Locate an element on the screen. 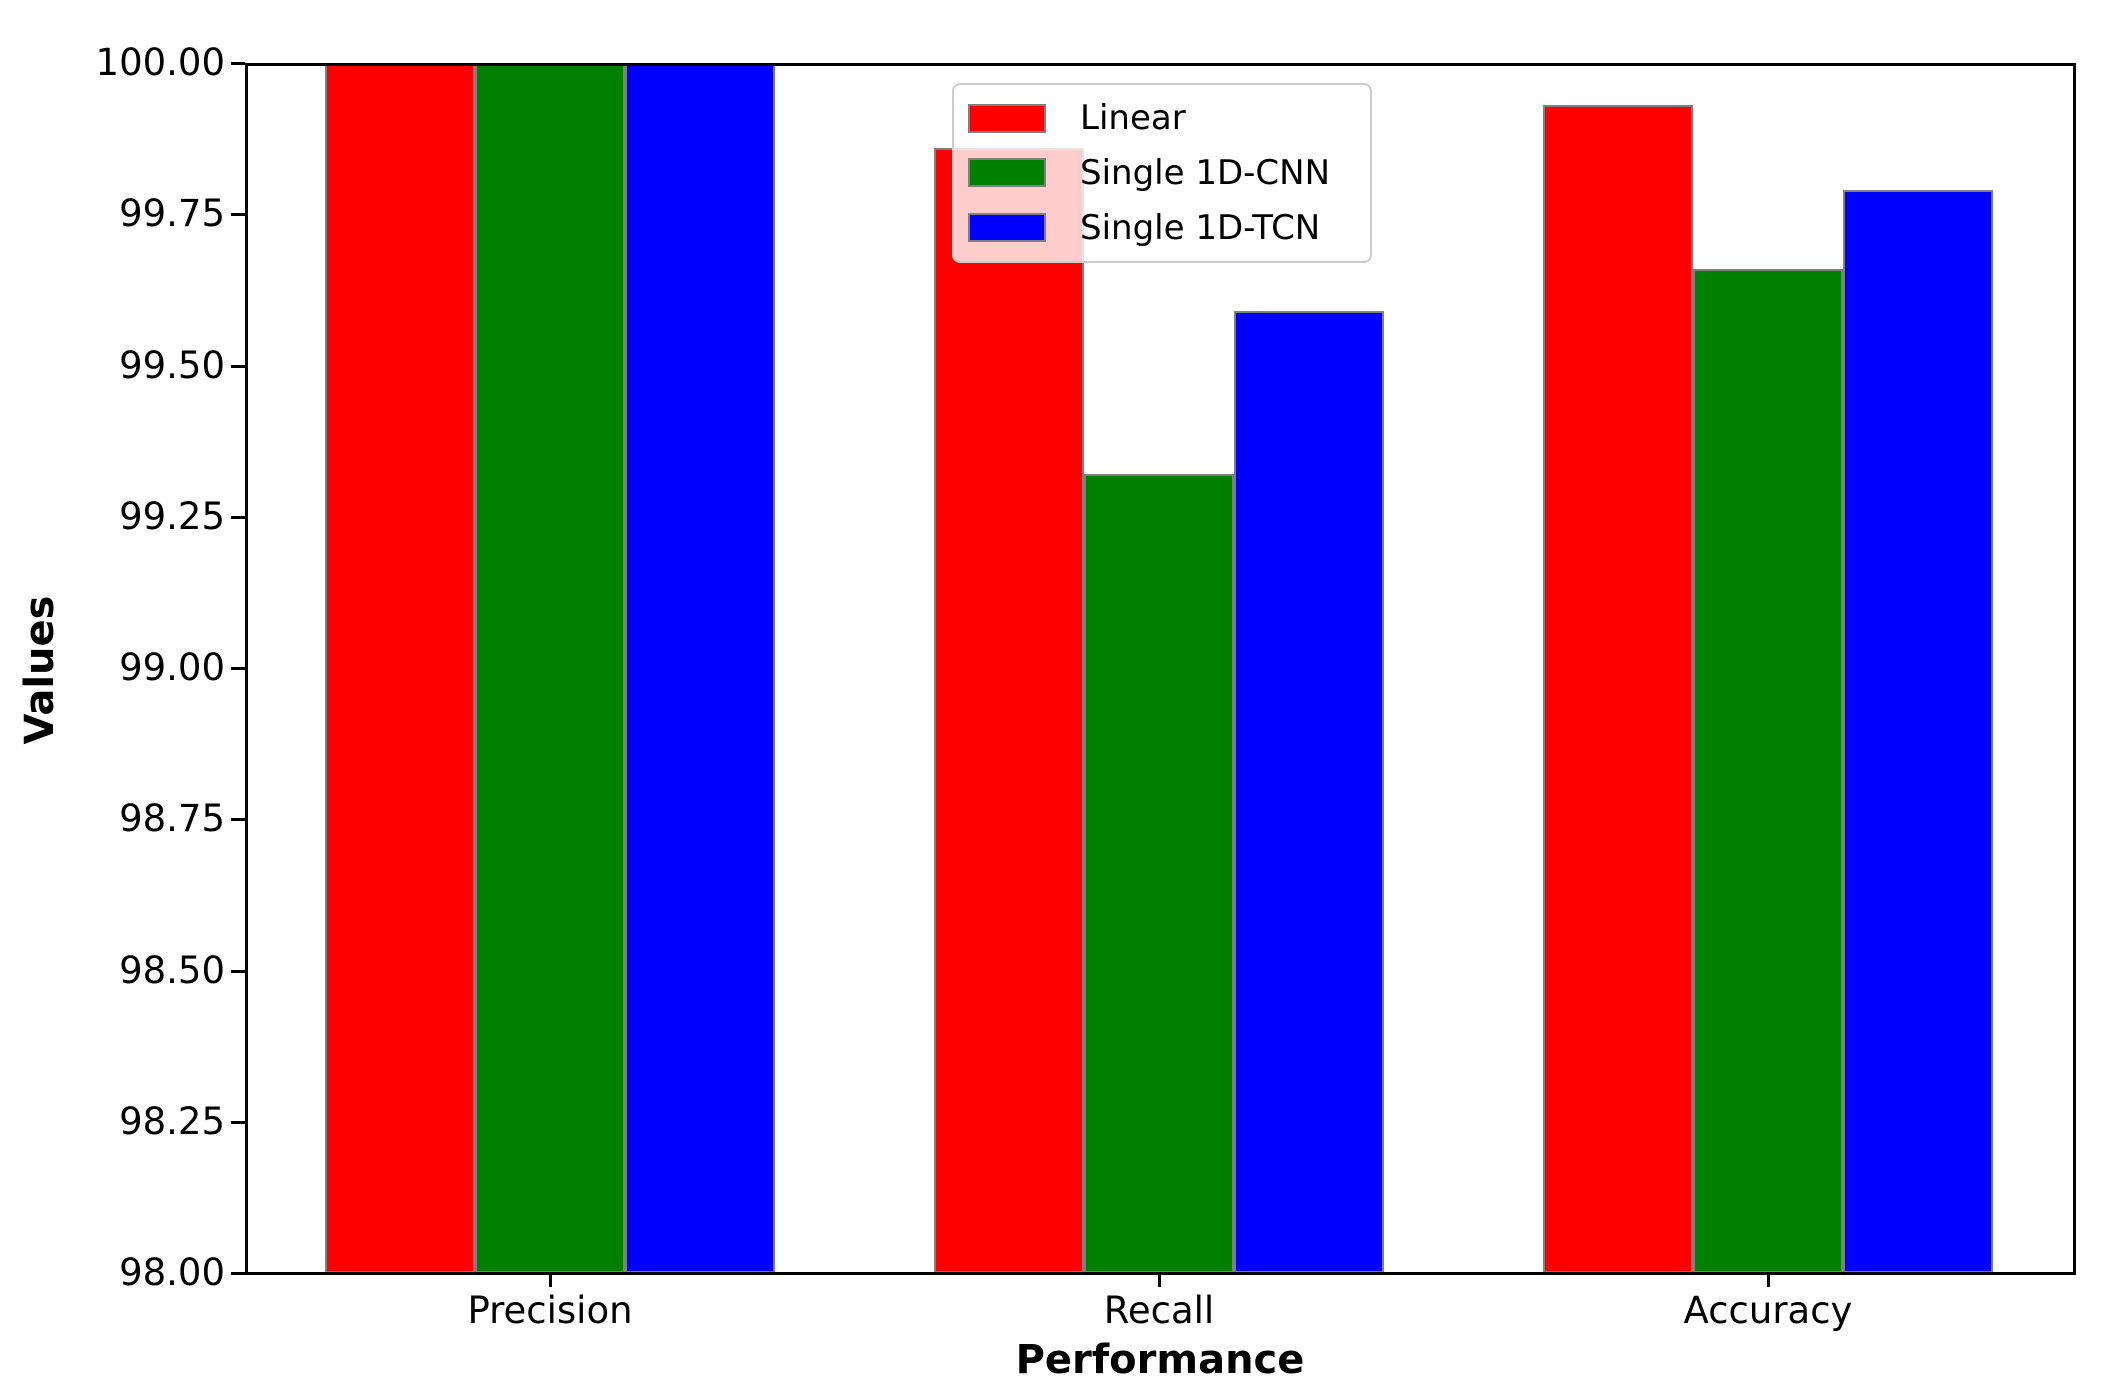 The height and width of the screenshot is (1400, 2110). legend-swatch-single-1d-tcn is located at coordinates (1007, 228).